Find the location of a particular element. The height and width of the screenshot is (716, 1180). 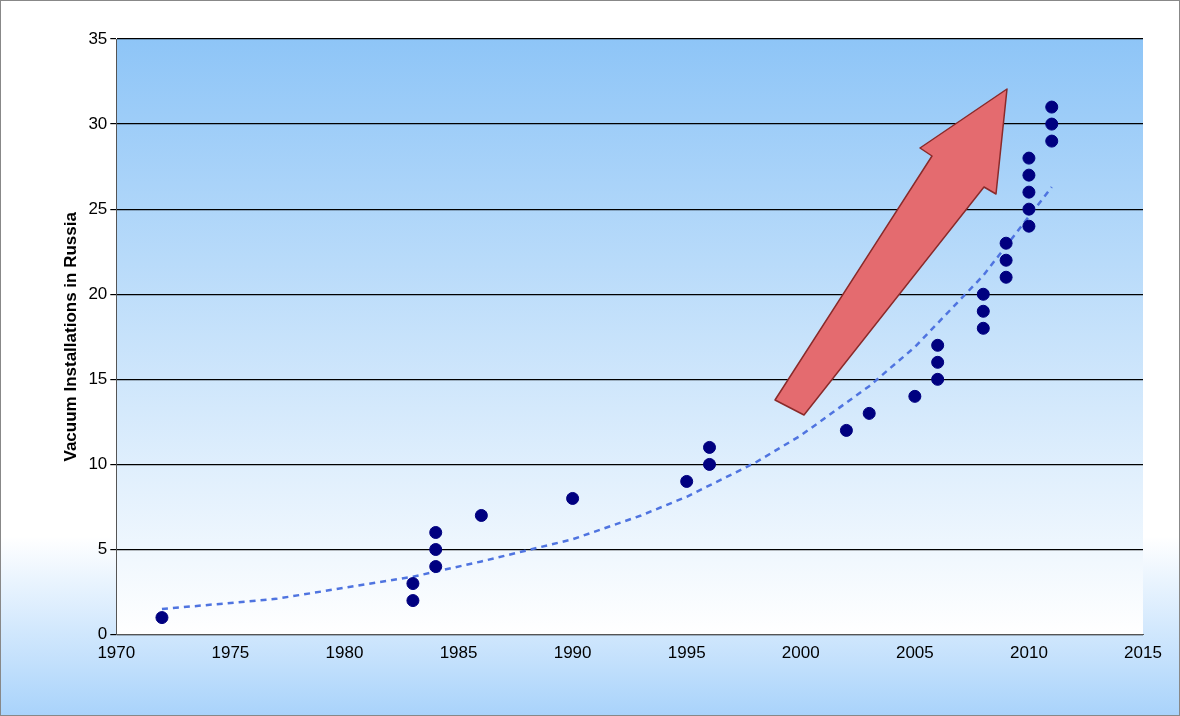

x-tick-label: 1985 is located at coordinates (458, 653).